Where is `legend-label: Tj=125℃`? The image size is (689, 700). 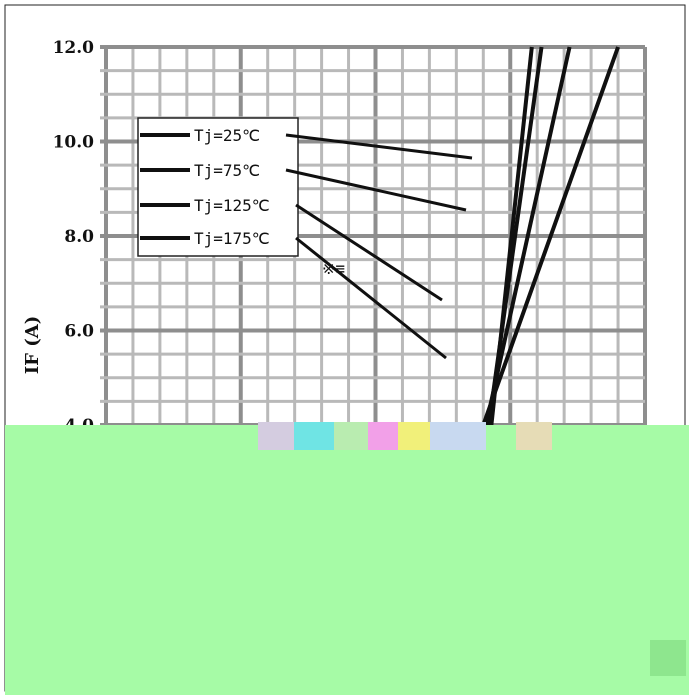
legend-label: Tj=125℃ is located at coordinates (232, 205).